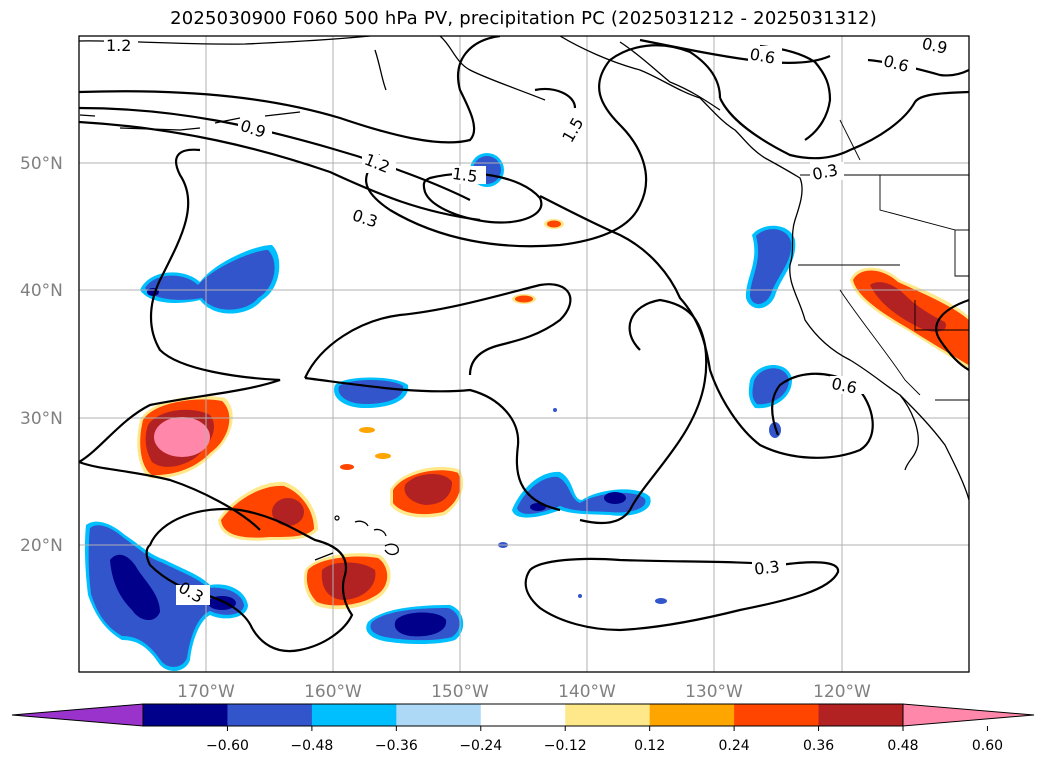  What do you see at coordinates (968, 715) in the screenshot?
I see `colorbar-extend-high` at bounding box center [968, 715].